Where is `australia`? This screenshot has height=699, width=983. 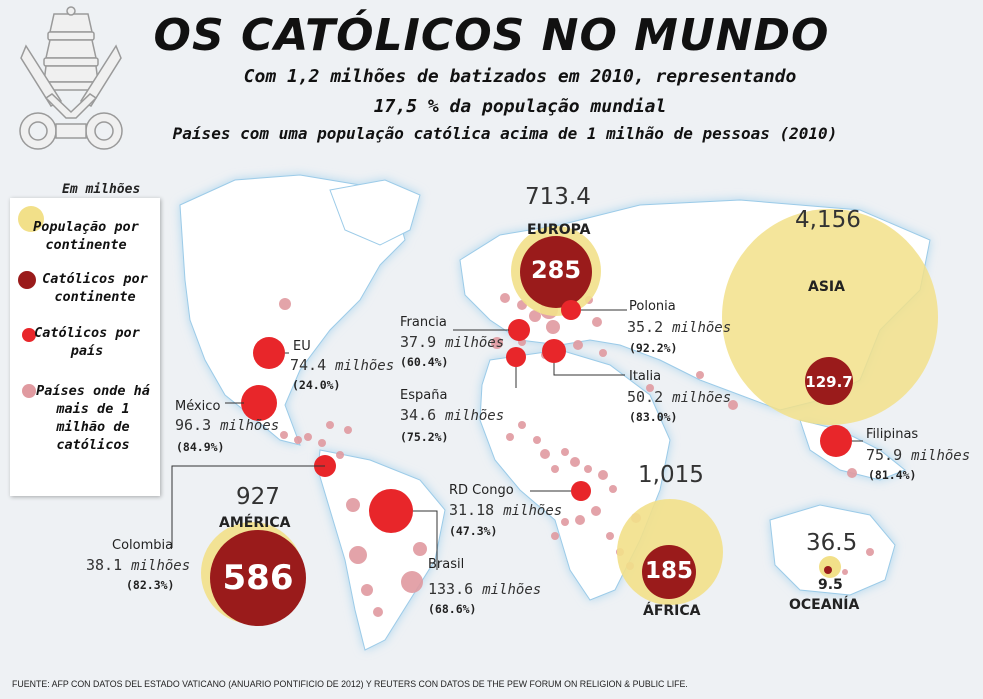 australia is located at coordinates (832, 550).